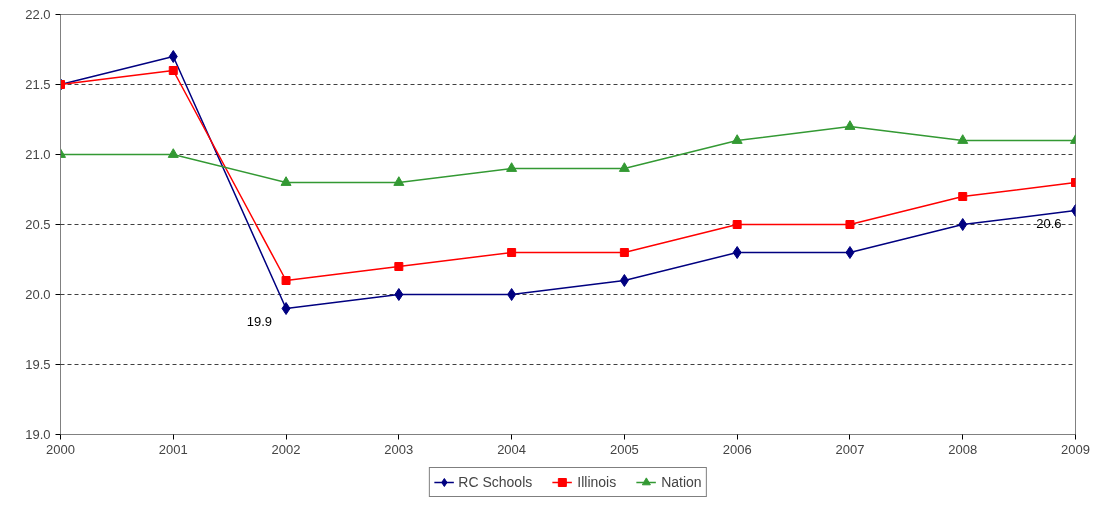  Describe the element at coordinates (38, 224) in the screenshot. I see `y-tick-label: 20.5` at that location.